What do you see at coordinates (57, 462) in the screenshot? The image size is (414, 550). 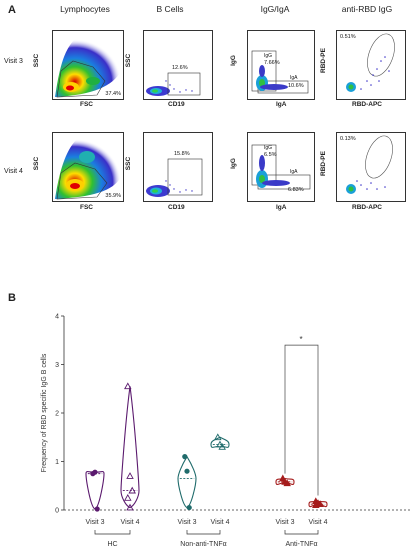 I see `y-tick-label: 1` at bounding box center [57, 462].